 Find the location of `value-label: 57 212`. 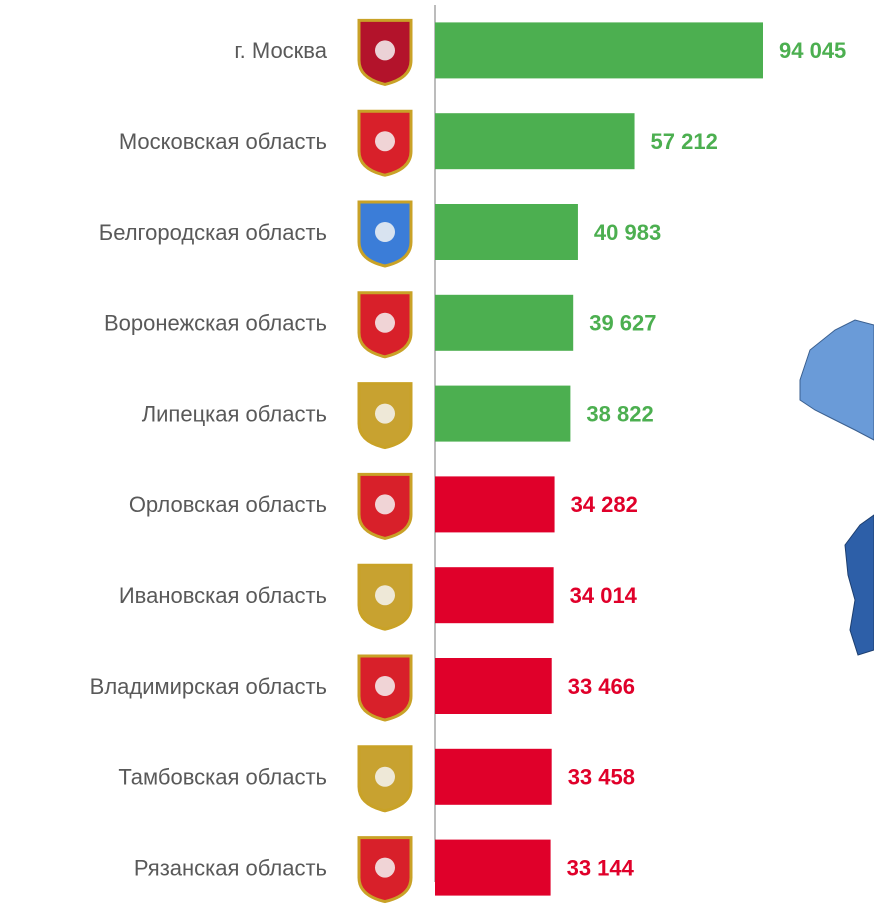

value-label: 57 212 is located at coordinates (684, 141).